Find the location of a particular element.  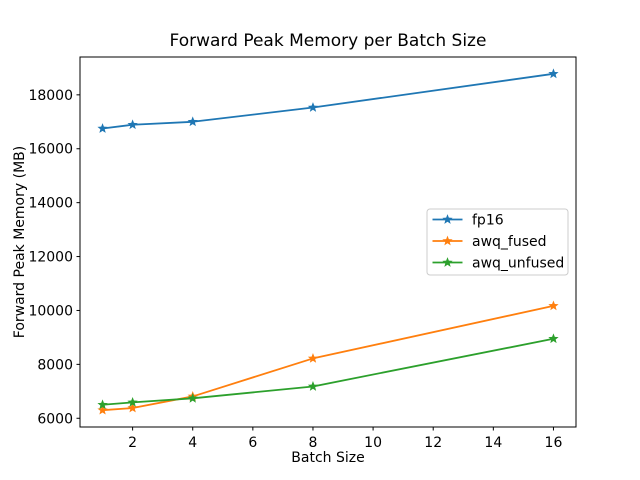

y-tick-label: 8000 is located at coordinates (55, 365).